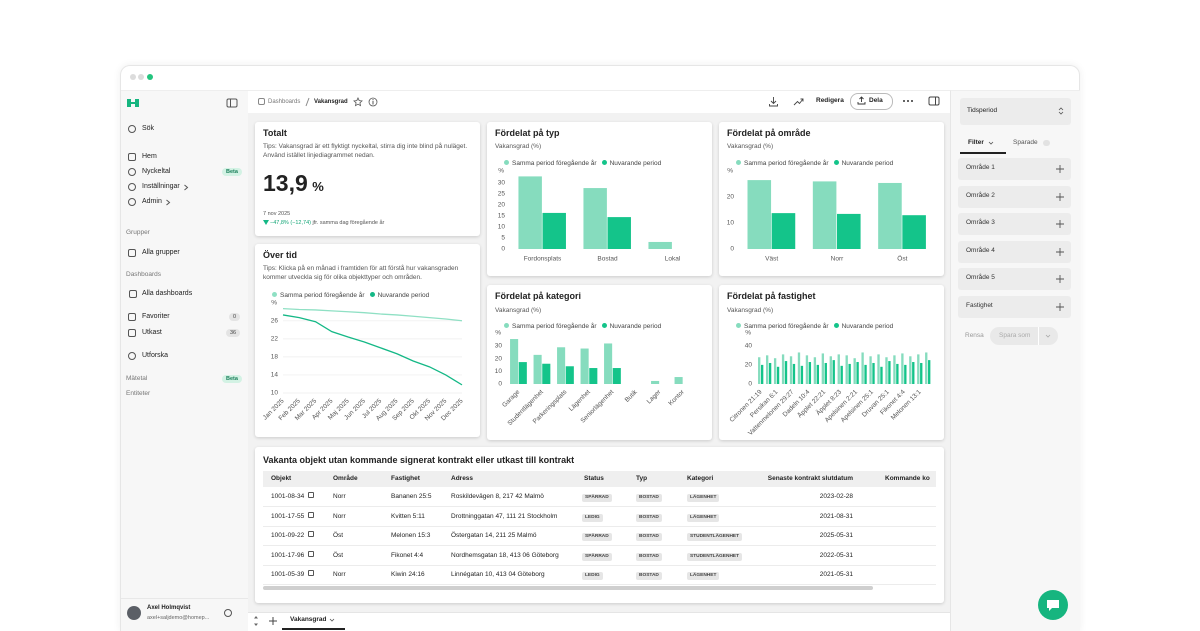 The width and height of the screenshot is (1200, 631). Describe the element at coordinates (169, 608) in the screenshot. I see `user-name: Axel Holmqvist` at that location.